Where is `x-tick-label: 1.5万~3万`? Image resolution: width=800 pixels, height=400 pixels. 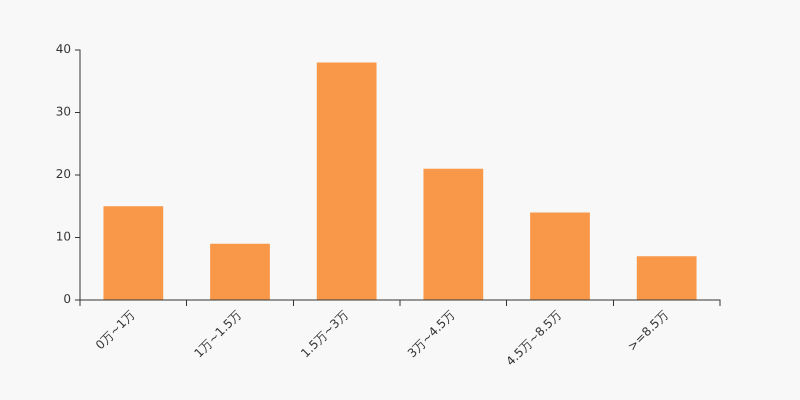 x-tick-label: 1.5万~3万 is located at coordinates (324, 334).